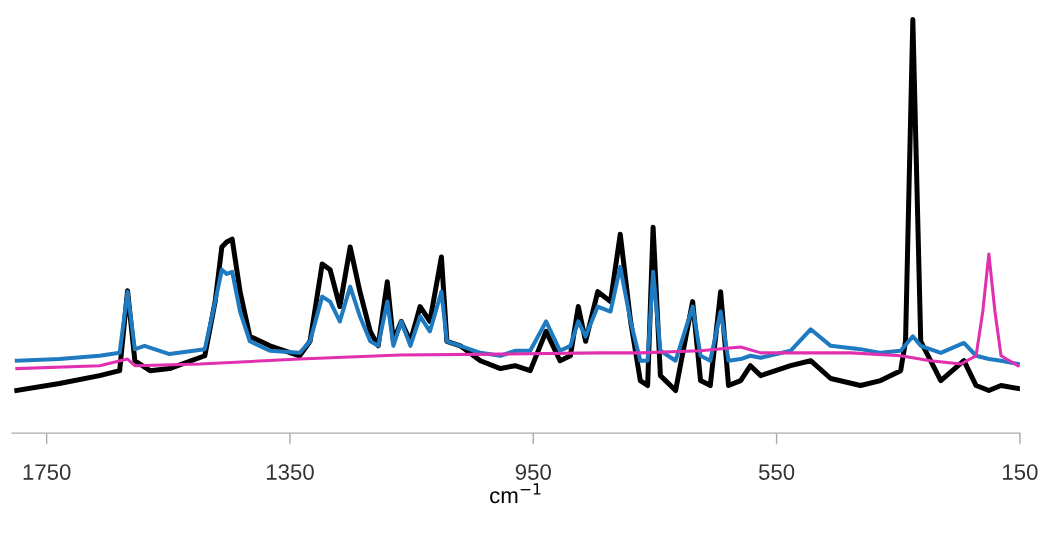 This screenshot has width=1051, height=536. Describe the element at coordinates (533, 472) in the screenshot. I see `x-tick-label: 950` at that location.